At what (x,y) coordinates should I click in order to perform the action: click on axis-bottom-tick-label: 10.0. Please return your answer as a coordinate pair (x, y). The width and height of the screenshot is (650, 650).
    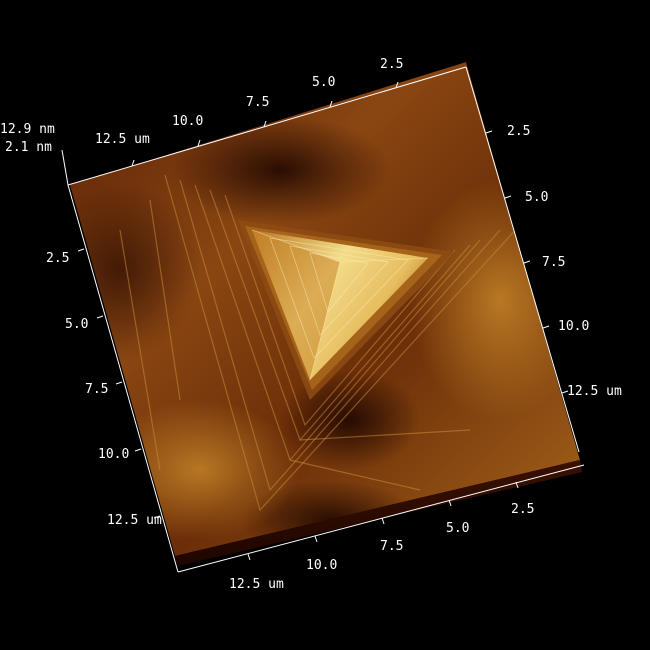
    Looking at the image, I should click on (321, 565).